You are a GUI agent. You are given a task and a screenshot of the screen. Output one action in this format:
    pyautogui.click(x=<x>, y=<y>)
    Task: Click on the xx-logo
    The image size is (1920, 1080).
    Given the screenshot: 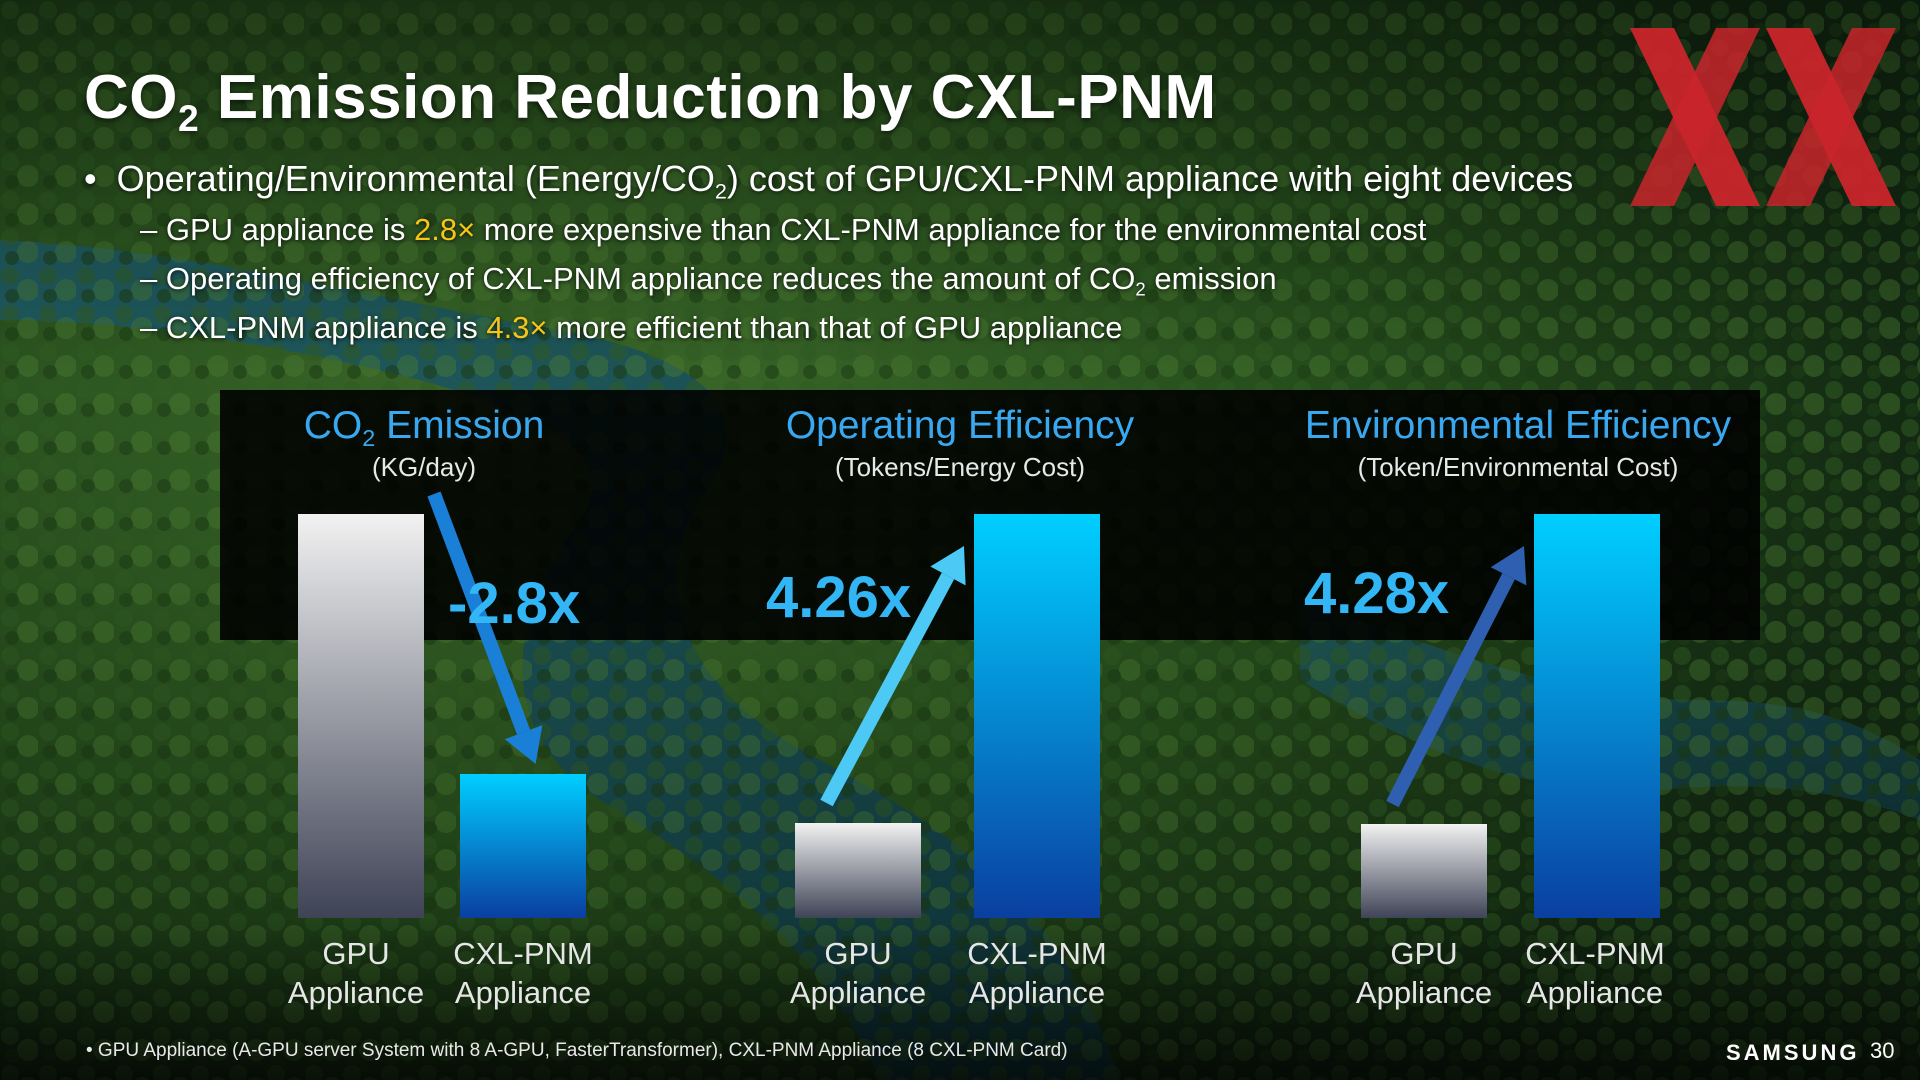 What is the action you would take?
    pyautogui.click(x=1763, y=117)
    